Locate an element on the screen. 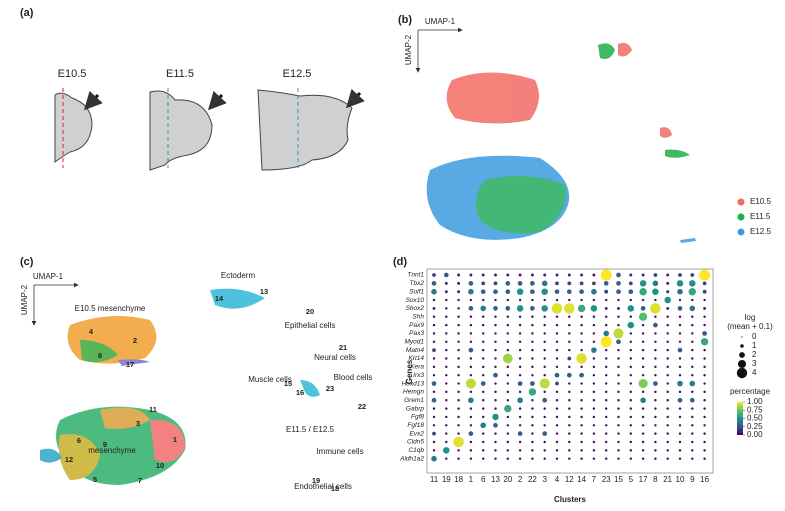  x-tick-label: 1 is located at coordinates (471, 479).